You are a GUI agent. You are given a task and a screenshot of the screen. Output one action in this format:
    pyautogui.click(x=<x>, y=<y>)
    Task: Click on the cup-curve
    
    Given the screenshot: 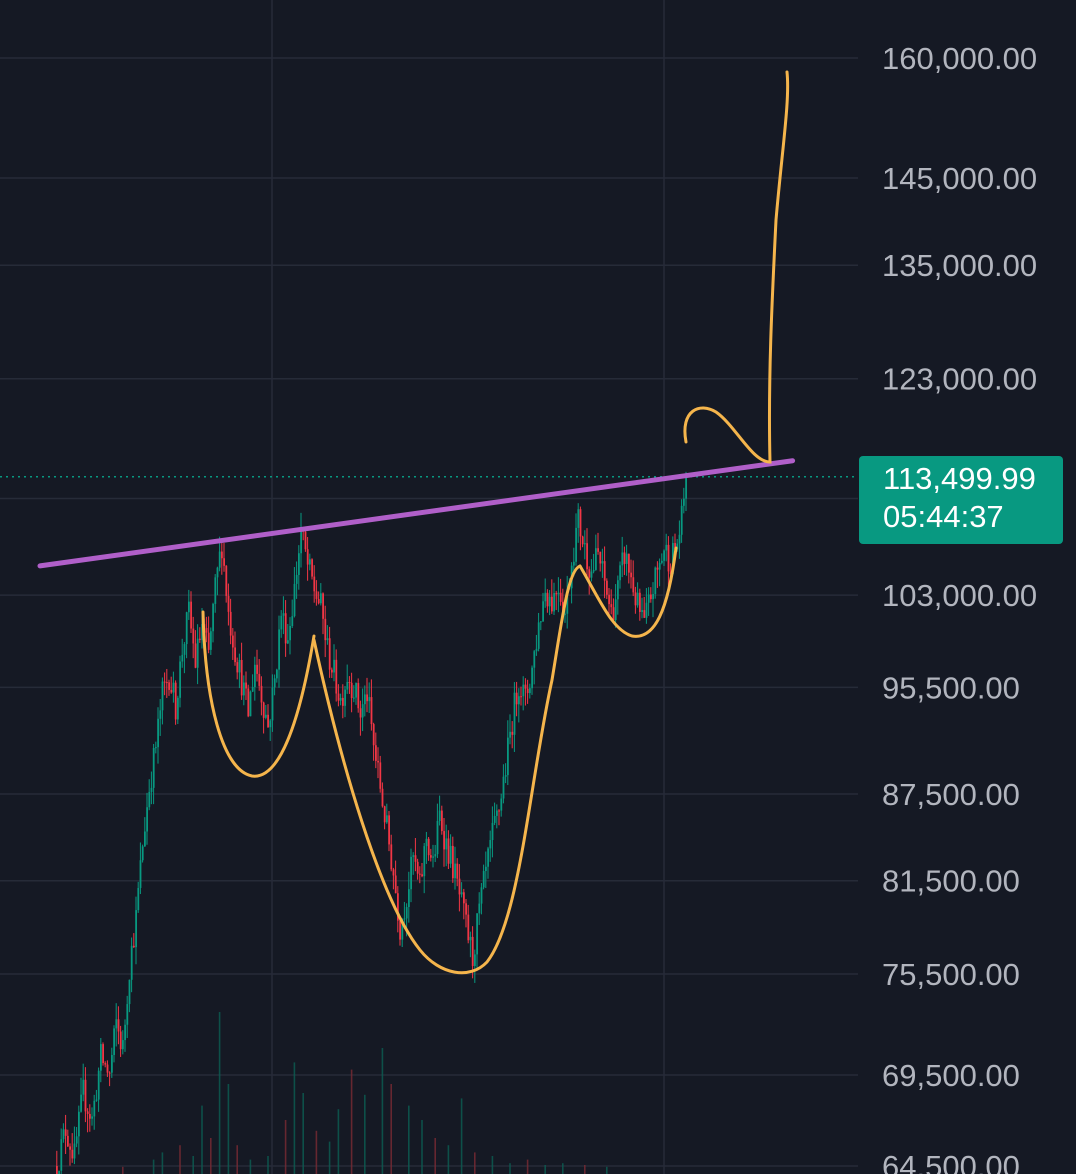 What is the action you would take?
    pyautogui.click(x=447, y=769)
    